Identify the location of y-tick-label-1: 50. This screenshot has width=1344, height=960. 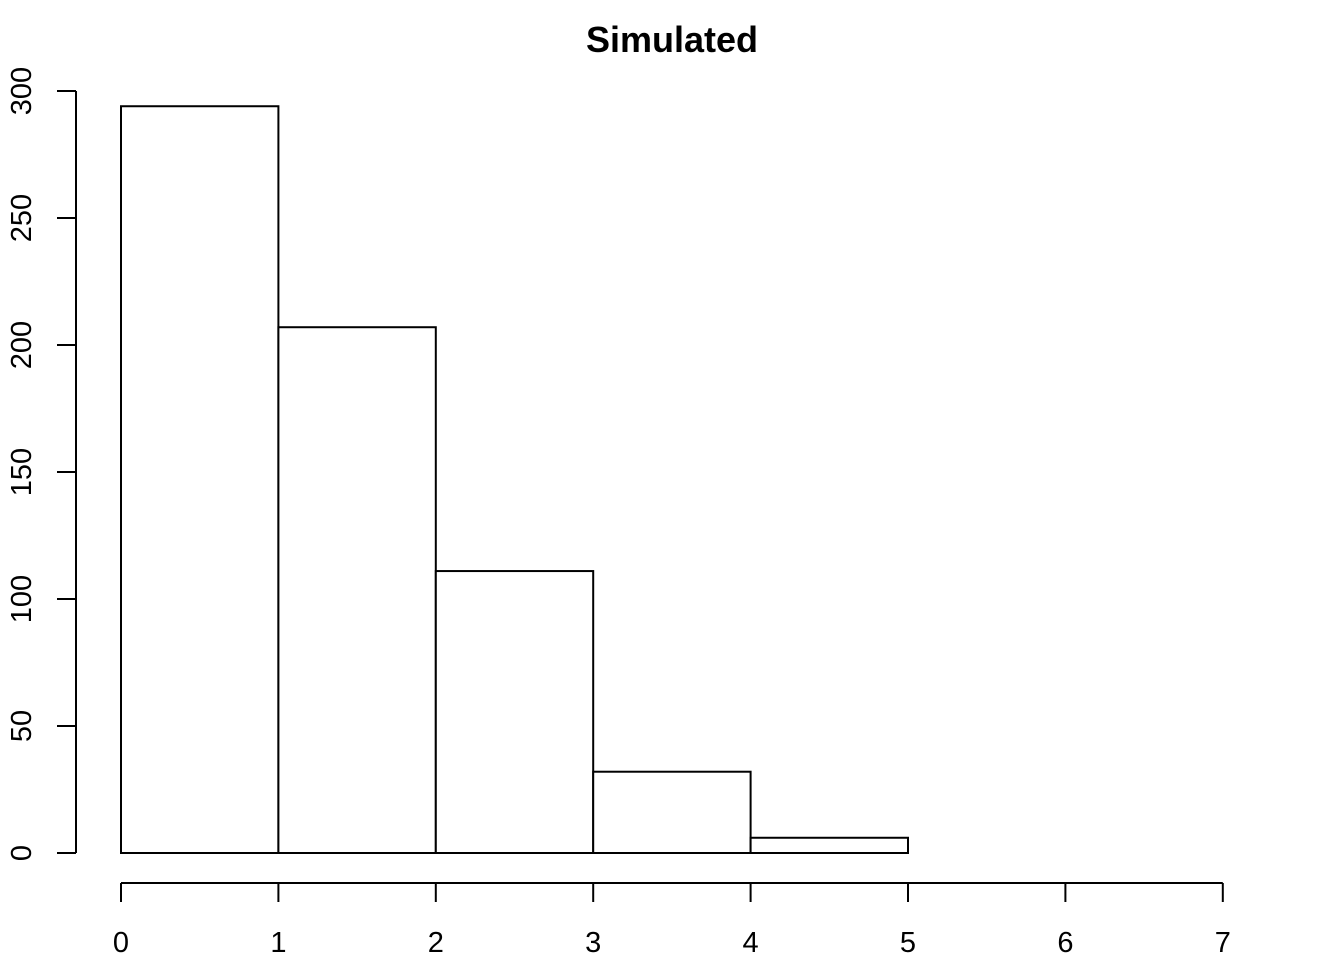
(22, 726).